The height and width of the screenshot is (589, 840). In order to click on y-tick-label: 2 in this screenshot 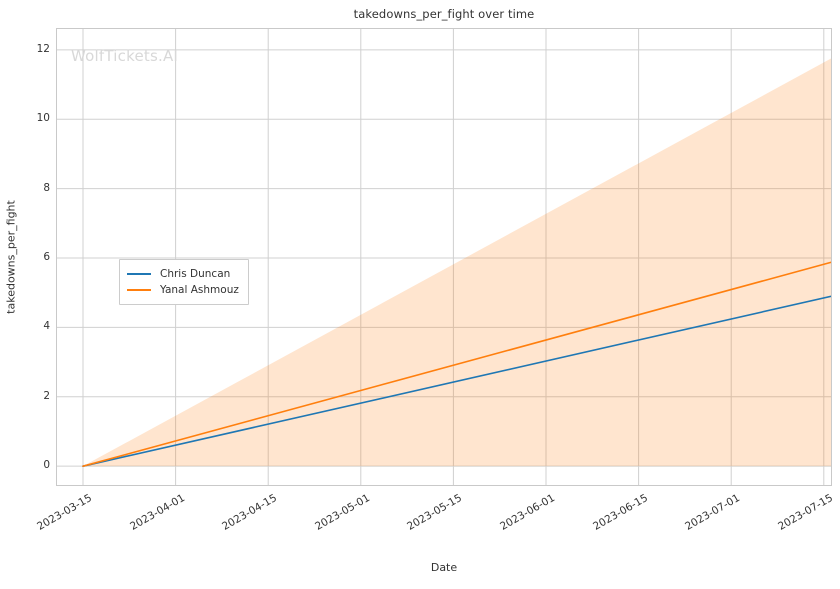, I will do `click(46, 395)`.